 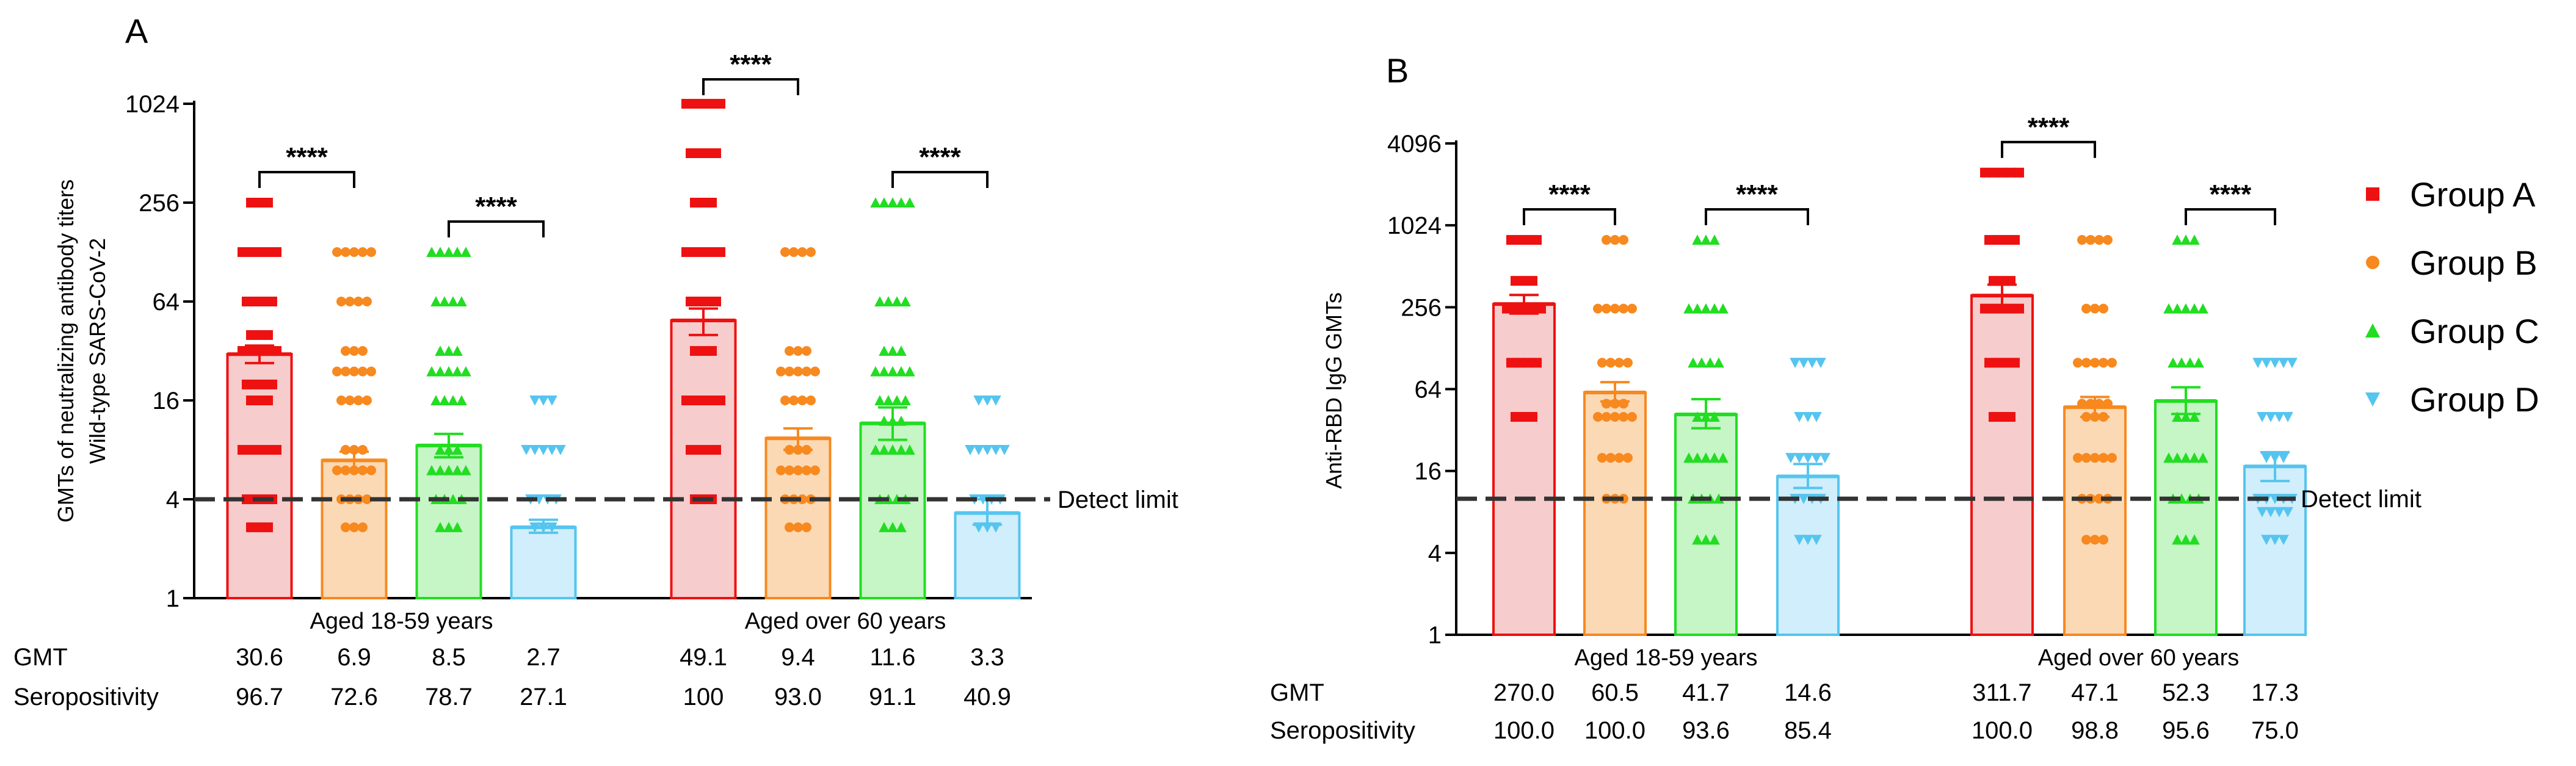 I want to click on data-points, so click(x=448, y=389).